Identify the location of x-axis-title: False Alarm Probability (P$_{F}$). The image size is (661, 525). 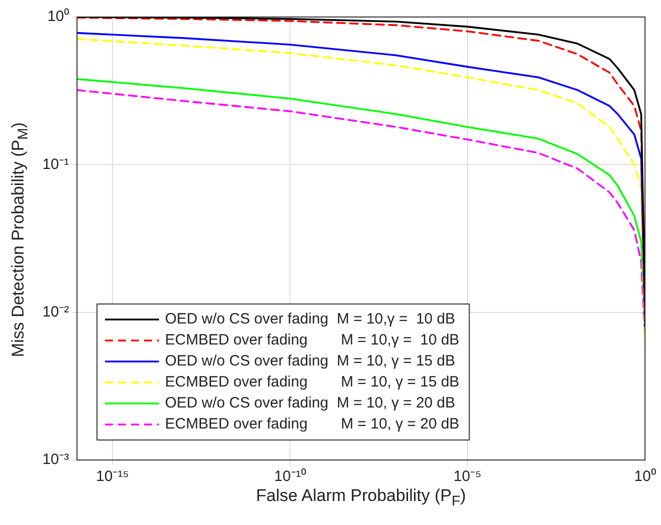
(361, 498).